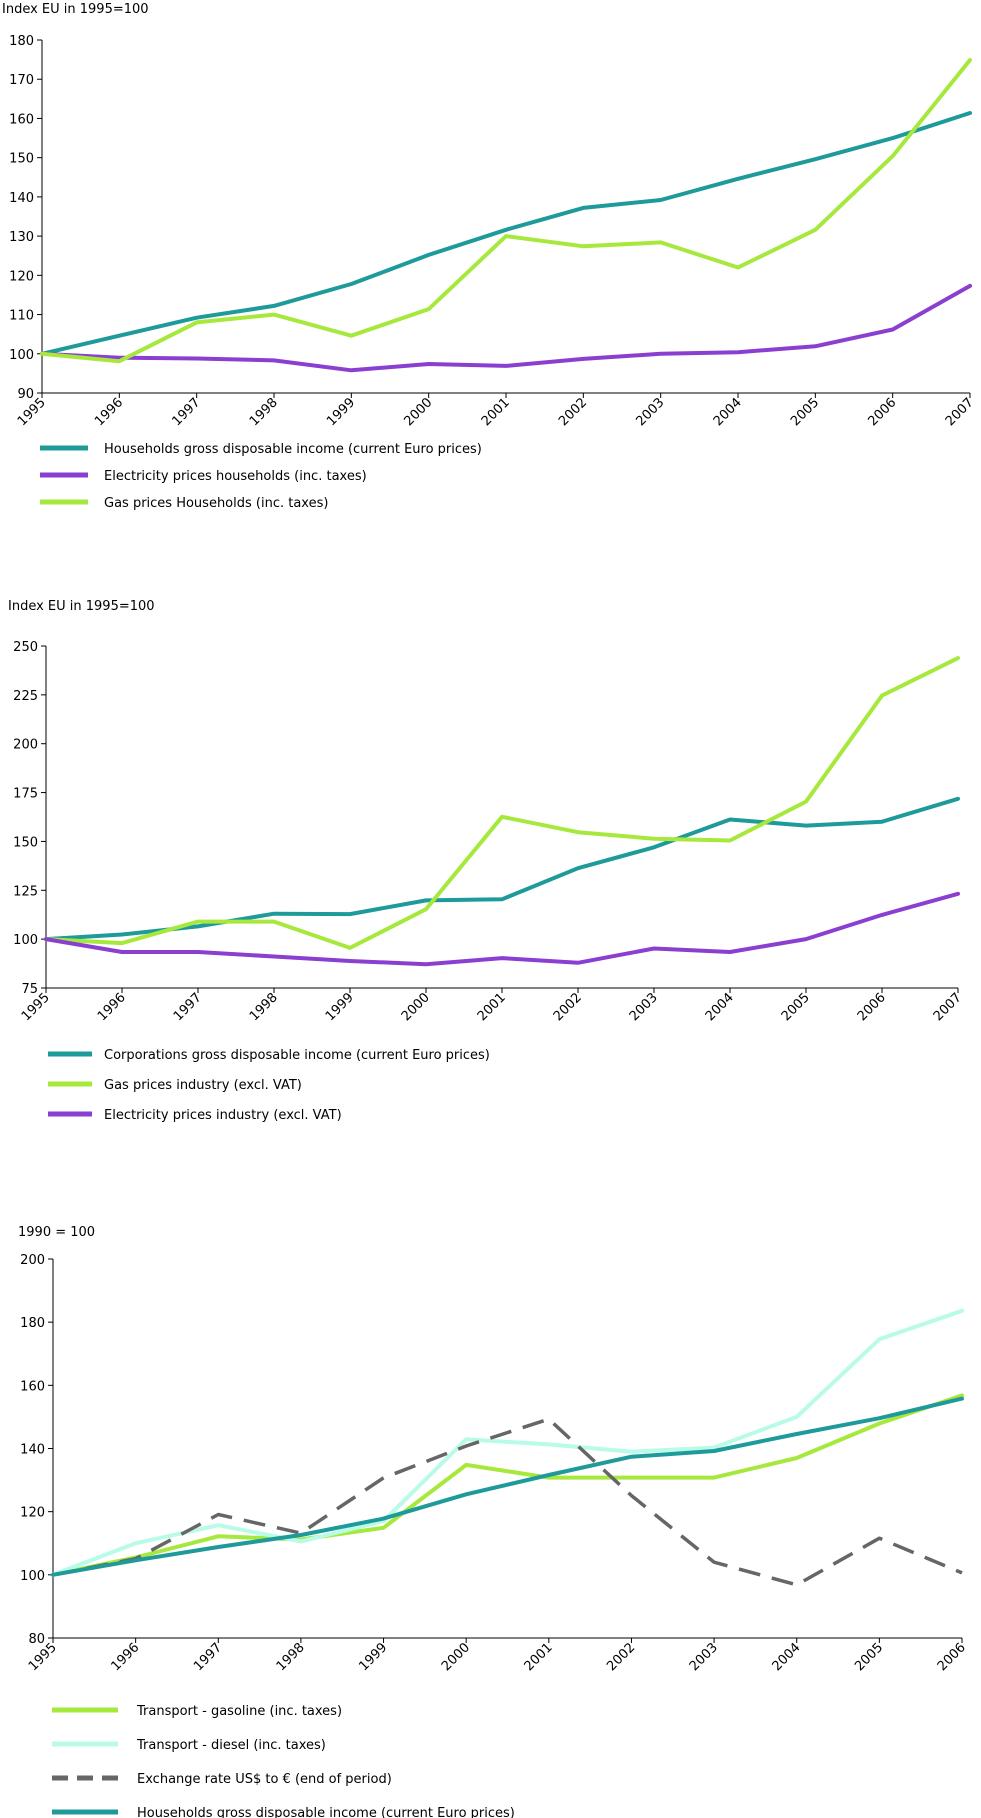 The width and height of the screenshot is (981, 1818). Describe the element at coordinates (36, 1639) in the screenshot. I see `y-tick-label: 80` at that location.